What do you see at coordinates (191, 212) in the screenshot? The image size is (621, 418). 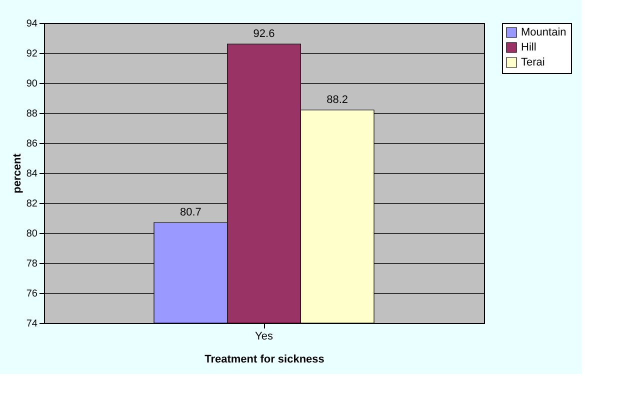 I see `data-label: 80.7` at bounding box center [191, 212].